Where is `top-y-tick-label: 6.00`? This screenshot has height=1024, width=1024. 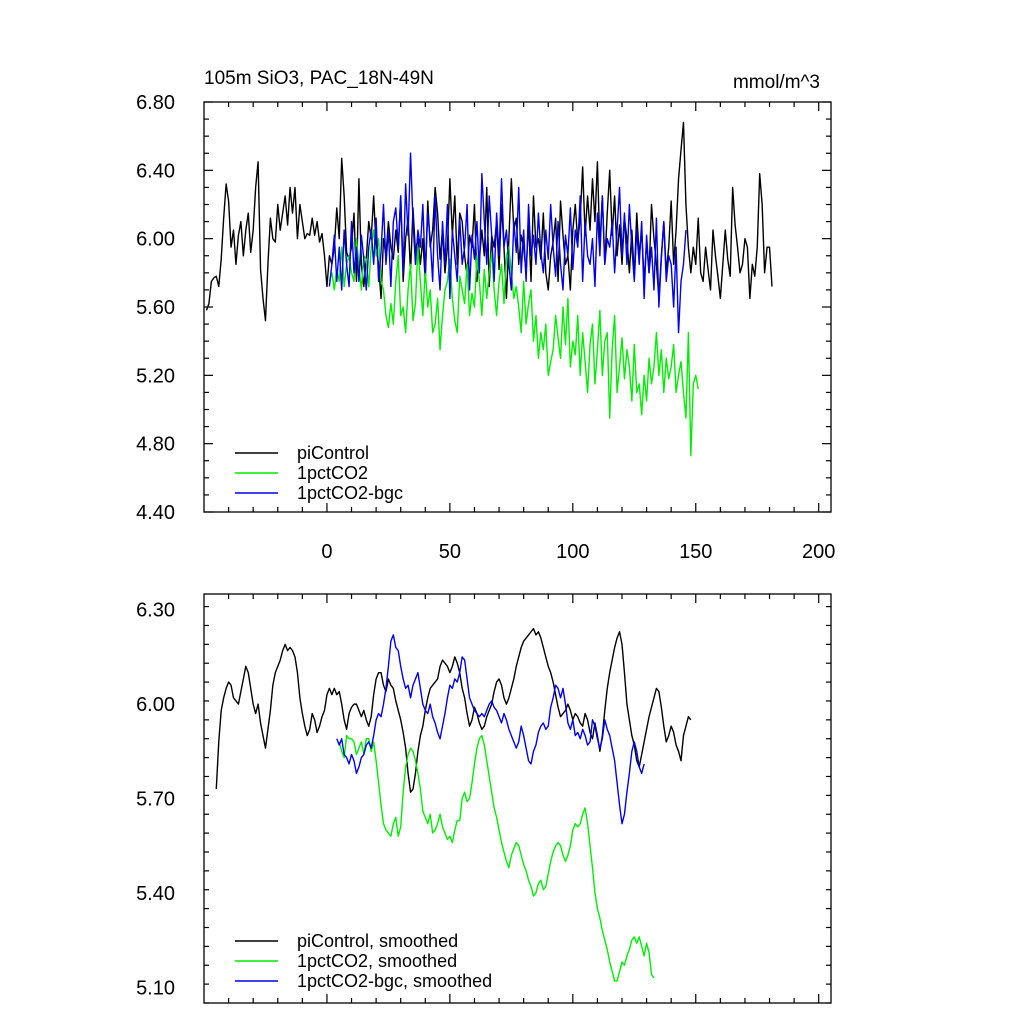 top-y-tick-label: 6.00 is located at coordinates (155, 240).